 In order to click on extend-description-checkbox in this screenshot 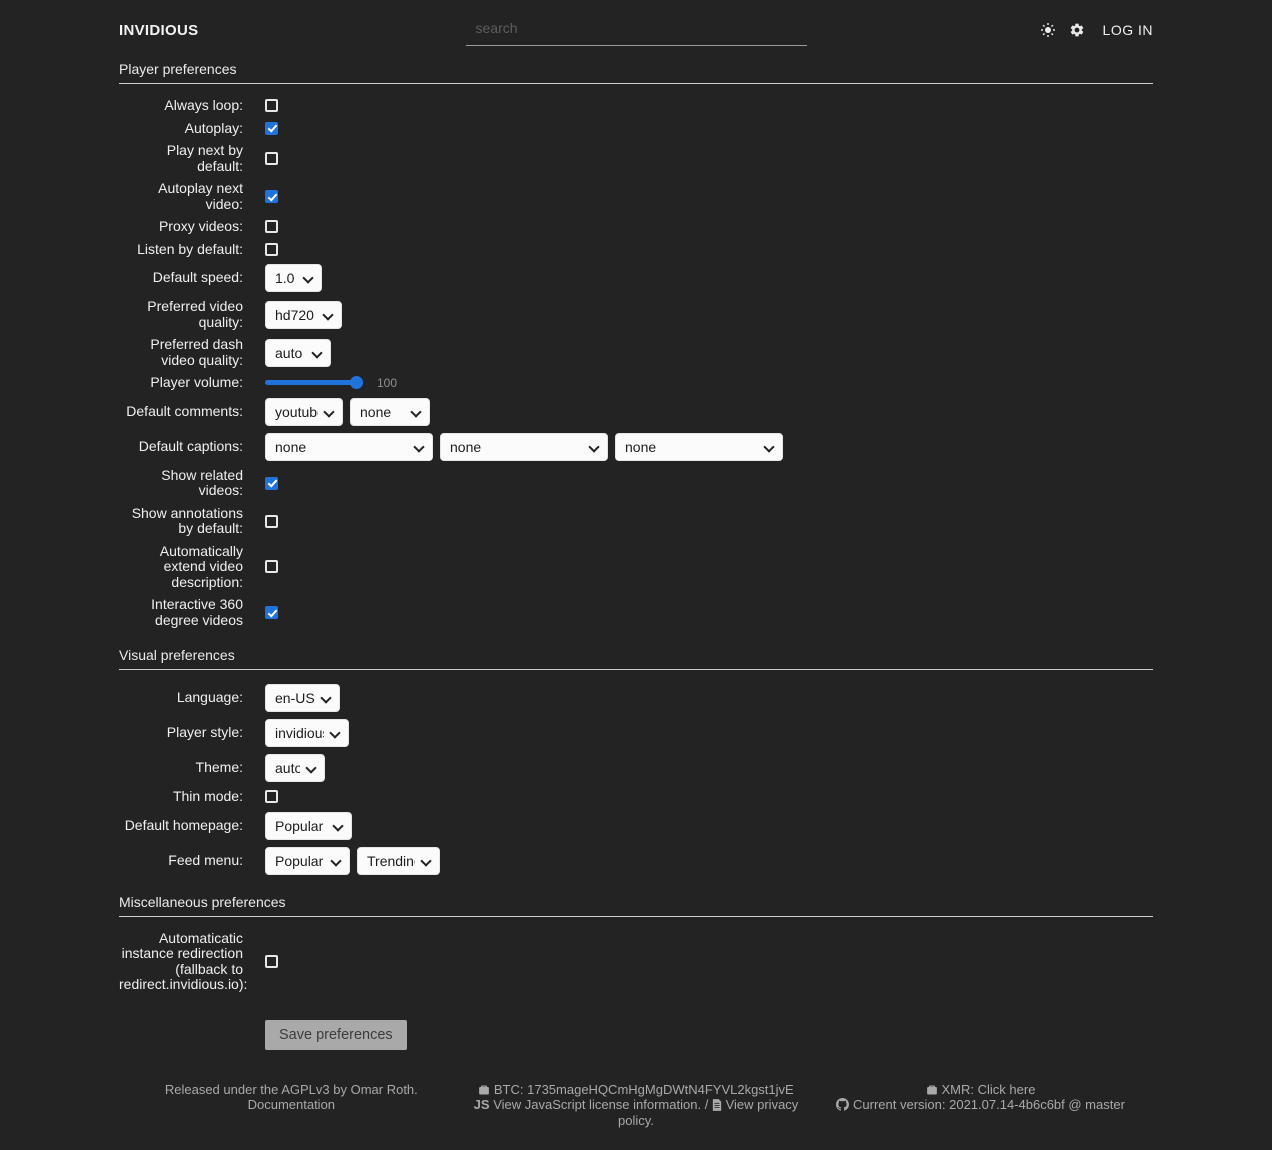, I will do `click(271, 566)`.